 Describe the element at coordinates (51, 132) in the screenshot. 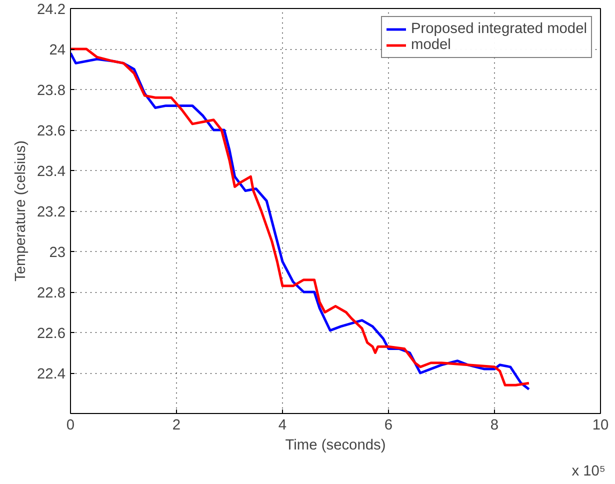

I see `y-tick-label: 23.6` at that location.